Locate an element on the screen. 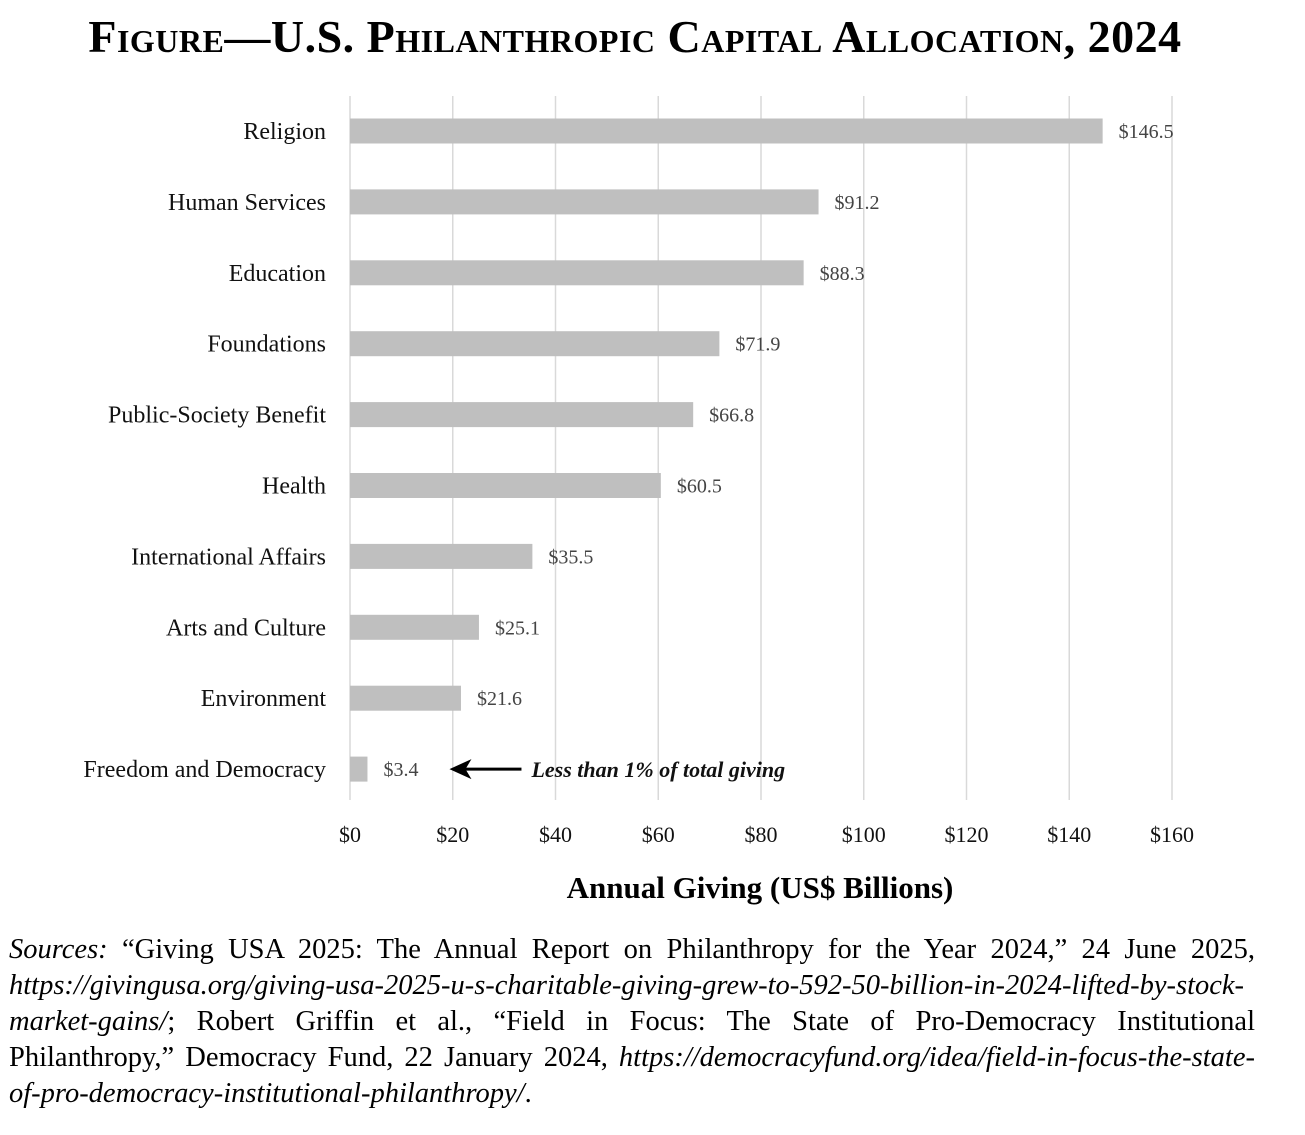 This screenshot has height=1135, width=1305. category-label: Health is located at coordinates (294, 487).